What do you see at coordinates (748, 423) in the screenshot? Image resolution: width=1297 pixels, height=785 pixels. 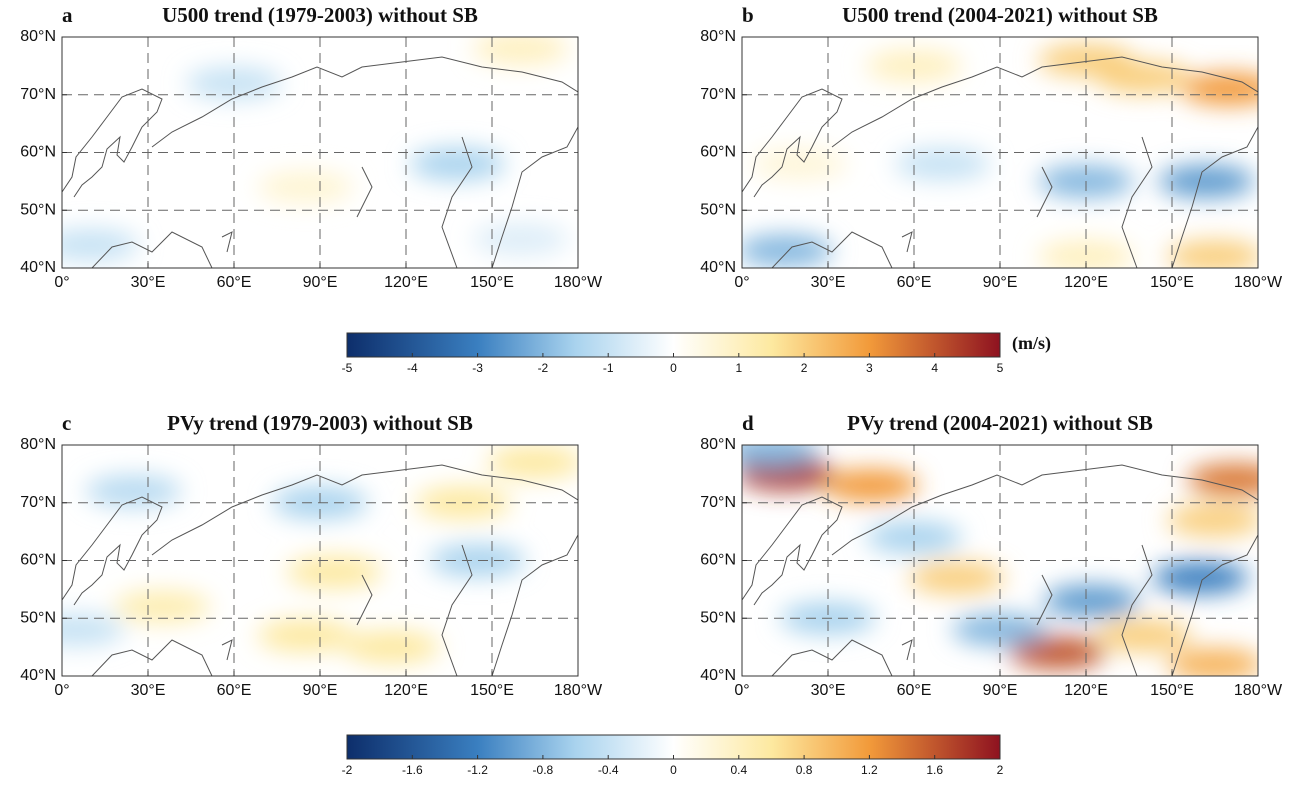 I see `panel-letter: d` at bounding box center [748, 423].